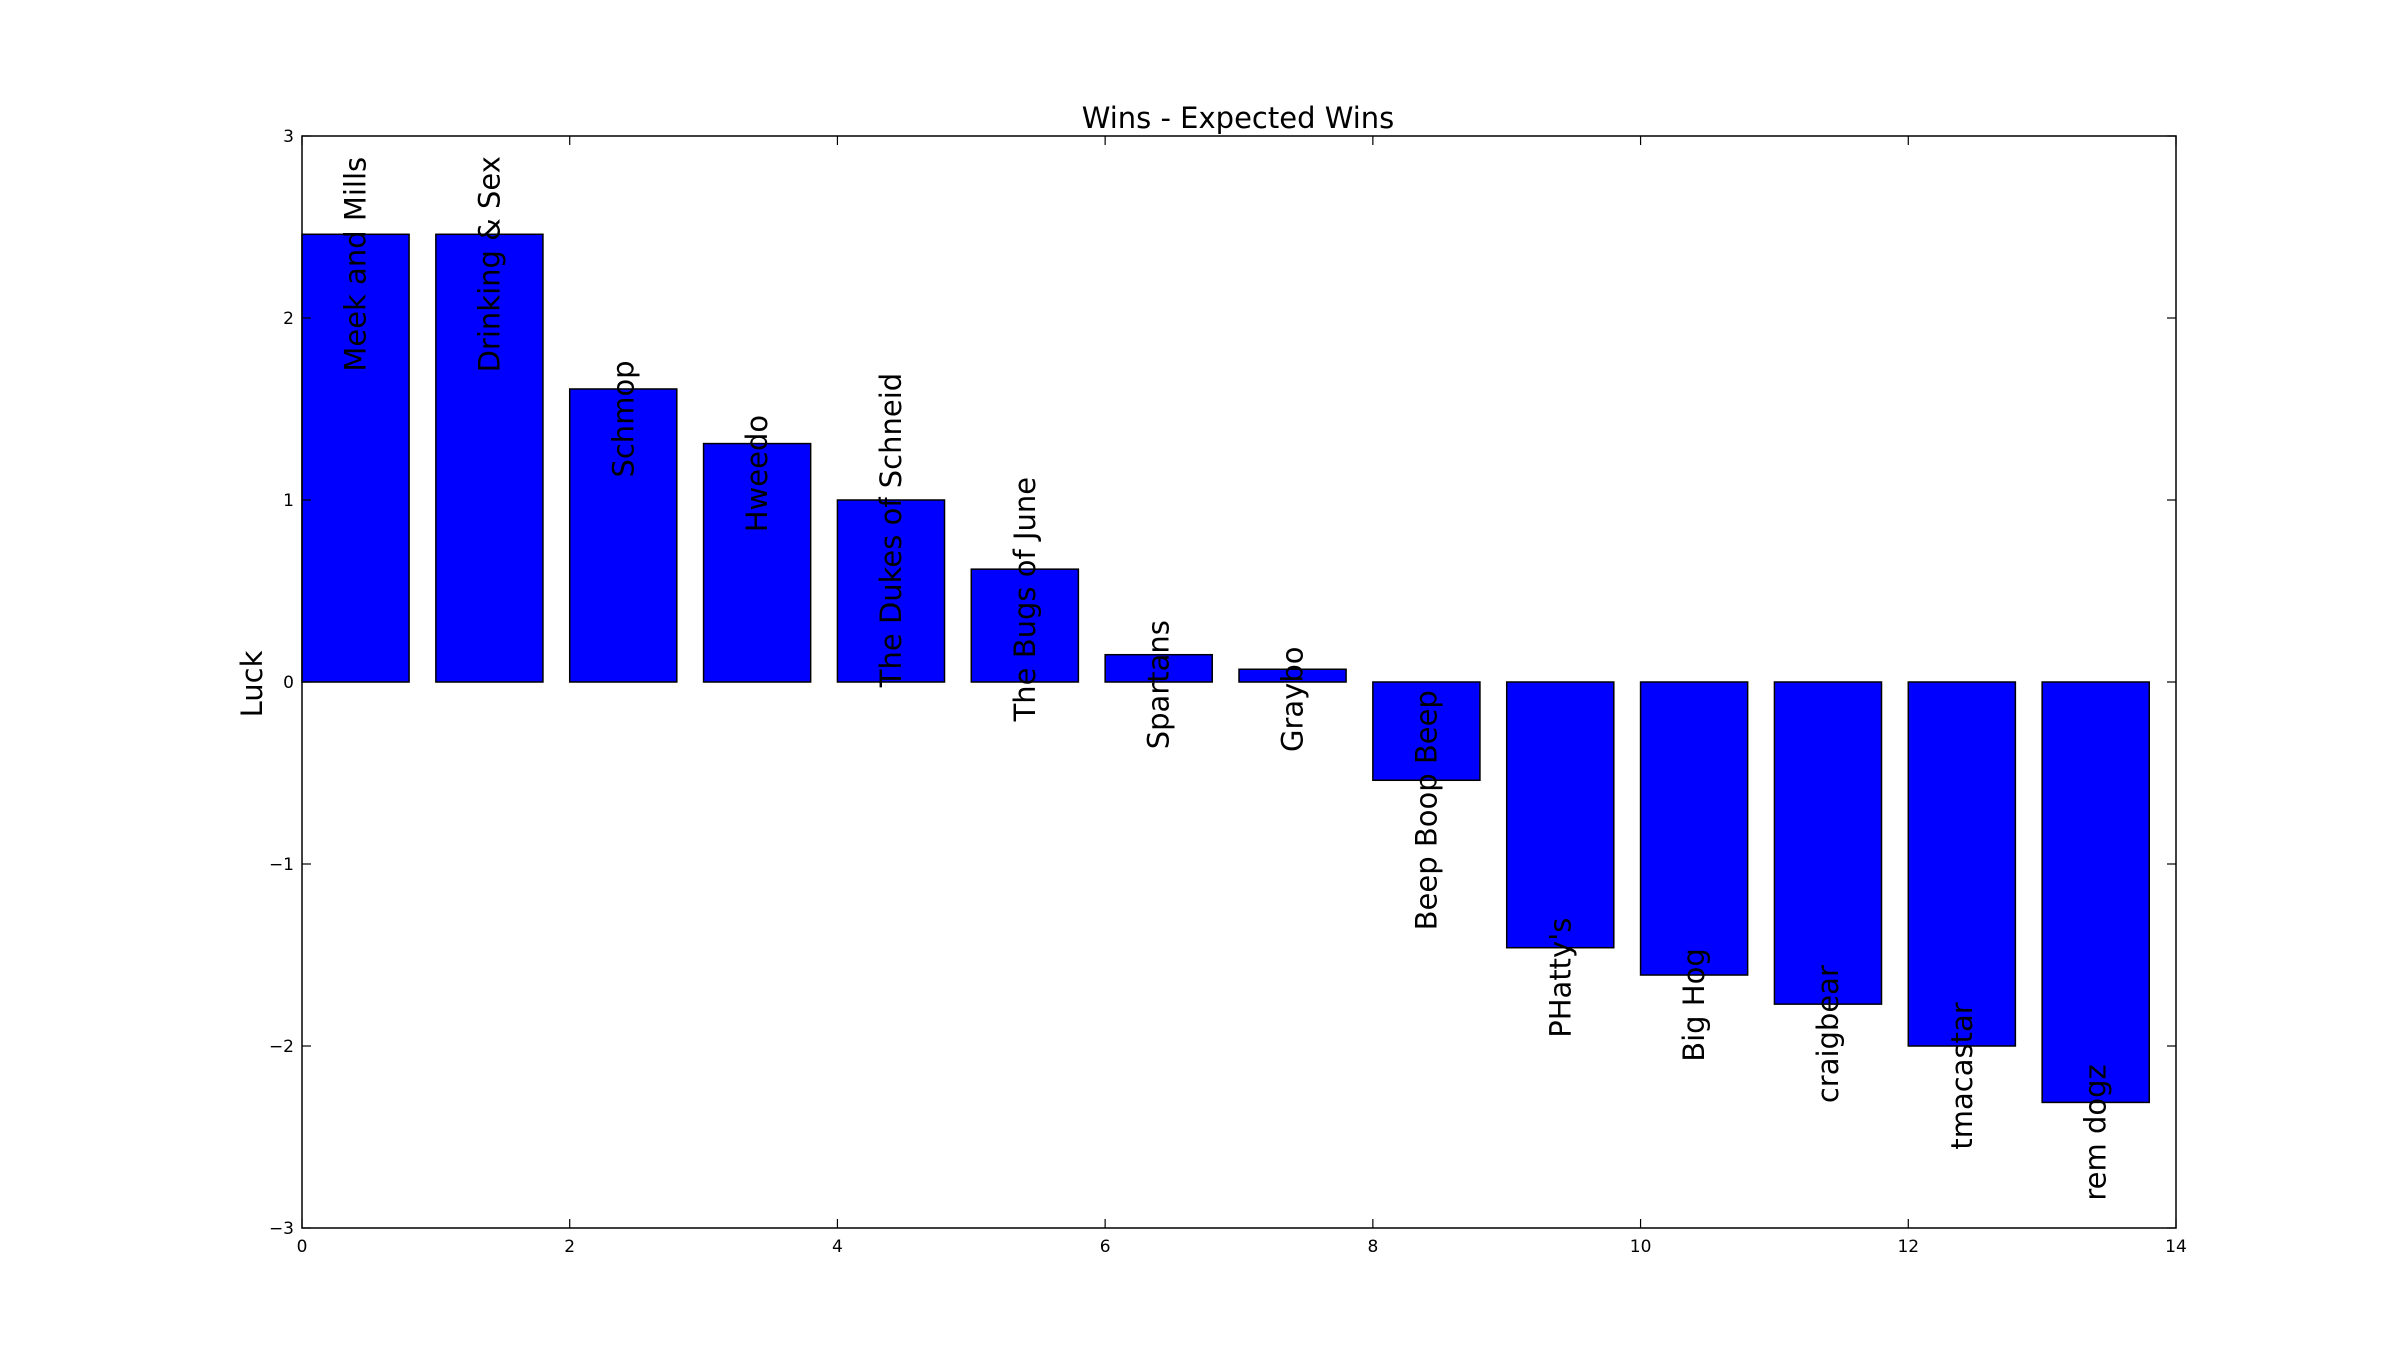 This screenshot has width=2400, height=1355. What do you see at coordinates (1158, 668) in the screenshot?
I see `bar-spartans` at bounding box center [1158, 668].